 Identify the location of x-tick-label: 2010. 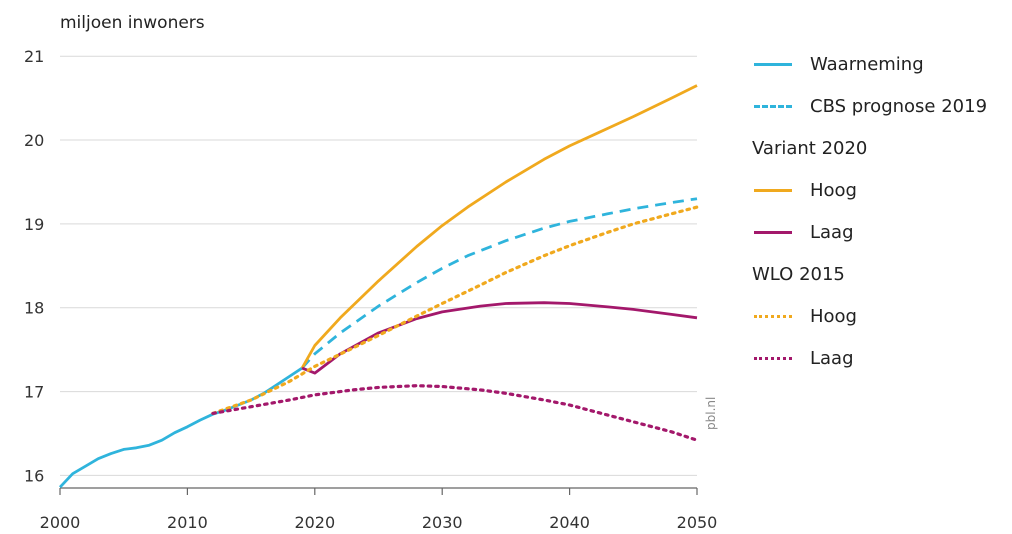
(187, 522).